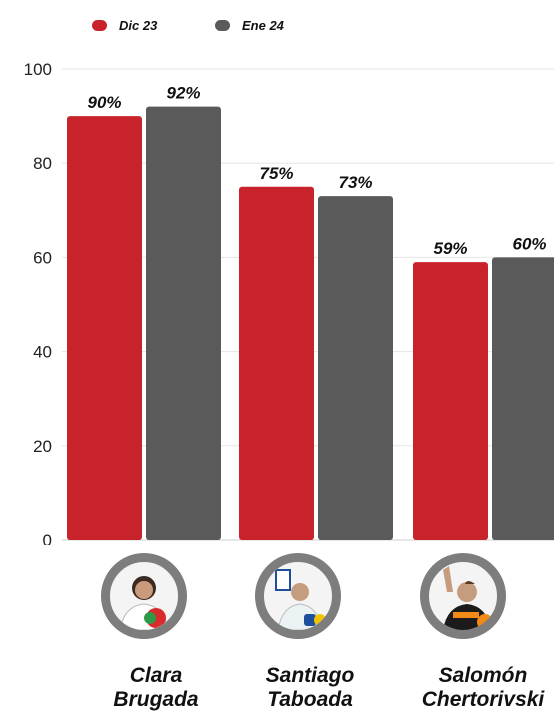 The width and height of the screenshot is (554, 715). I want to click on data-label: 92%, so click(183, 93).